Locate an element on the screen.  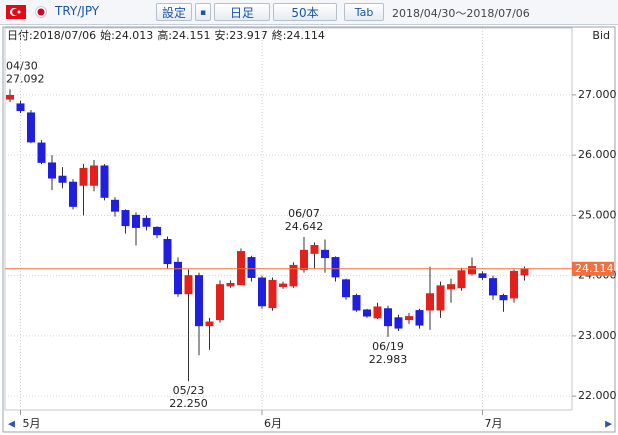
y-tick-label: 23.000 is located at coordinates (597, 335).